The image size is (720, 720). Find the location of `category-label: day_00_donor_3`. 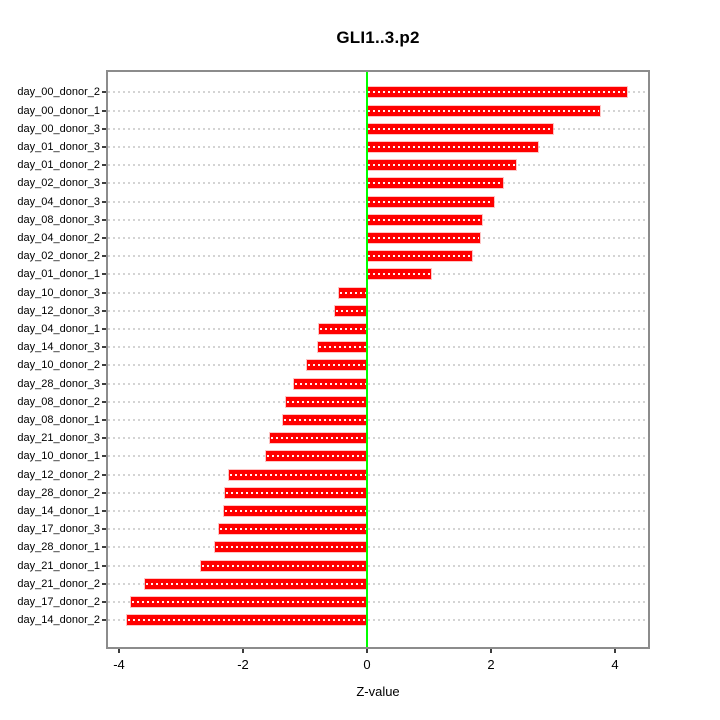

category-label: day_00_donor_3 is located at coordinates (58, 128).